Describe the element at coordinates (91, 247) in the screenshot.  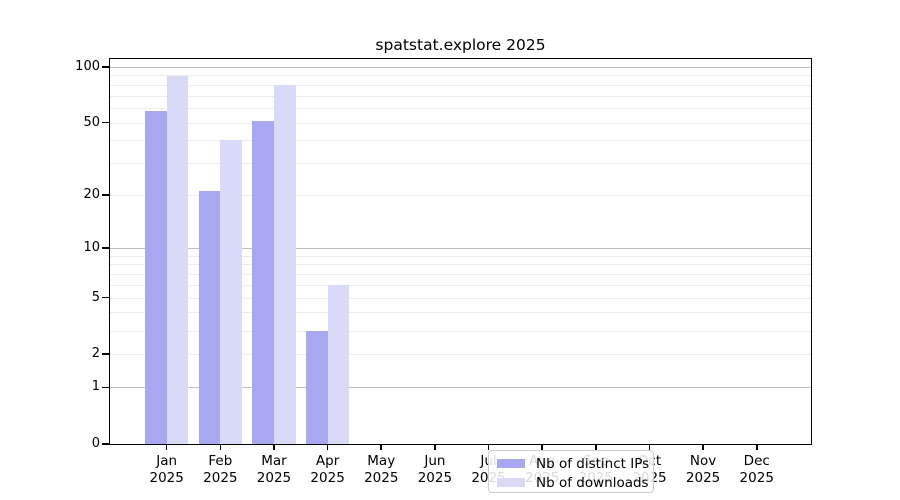
I see `y-tick-label: 10` at that location.